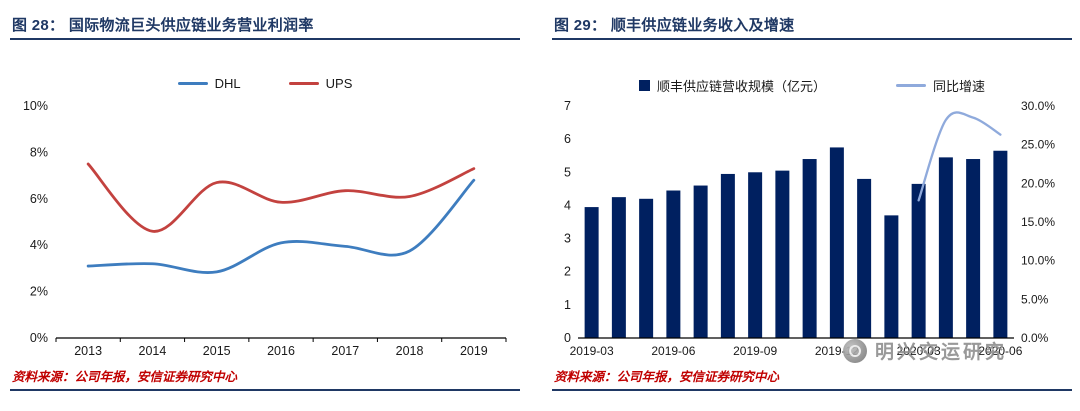  I want to click on svg-text: 10%, so click(35, 106).